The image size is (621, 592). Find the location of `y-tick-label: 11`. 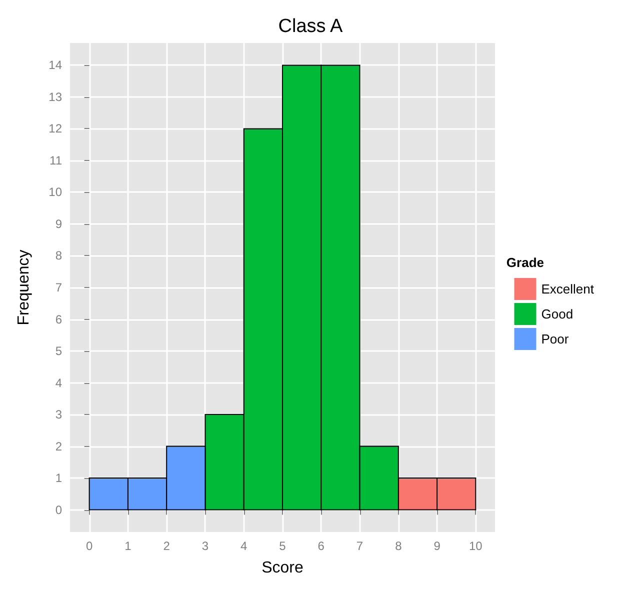

y-tick-label: 11 is located at coordinates (56, 160).